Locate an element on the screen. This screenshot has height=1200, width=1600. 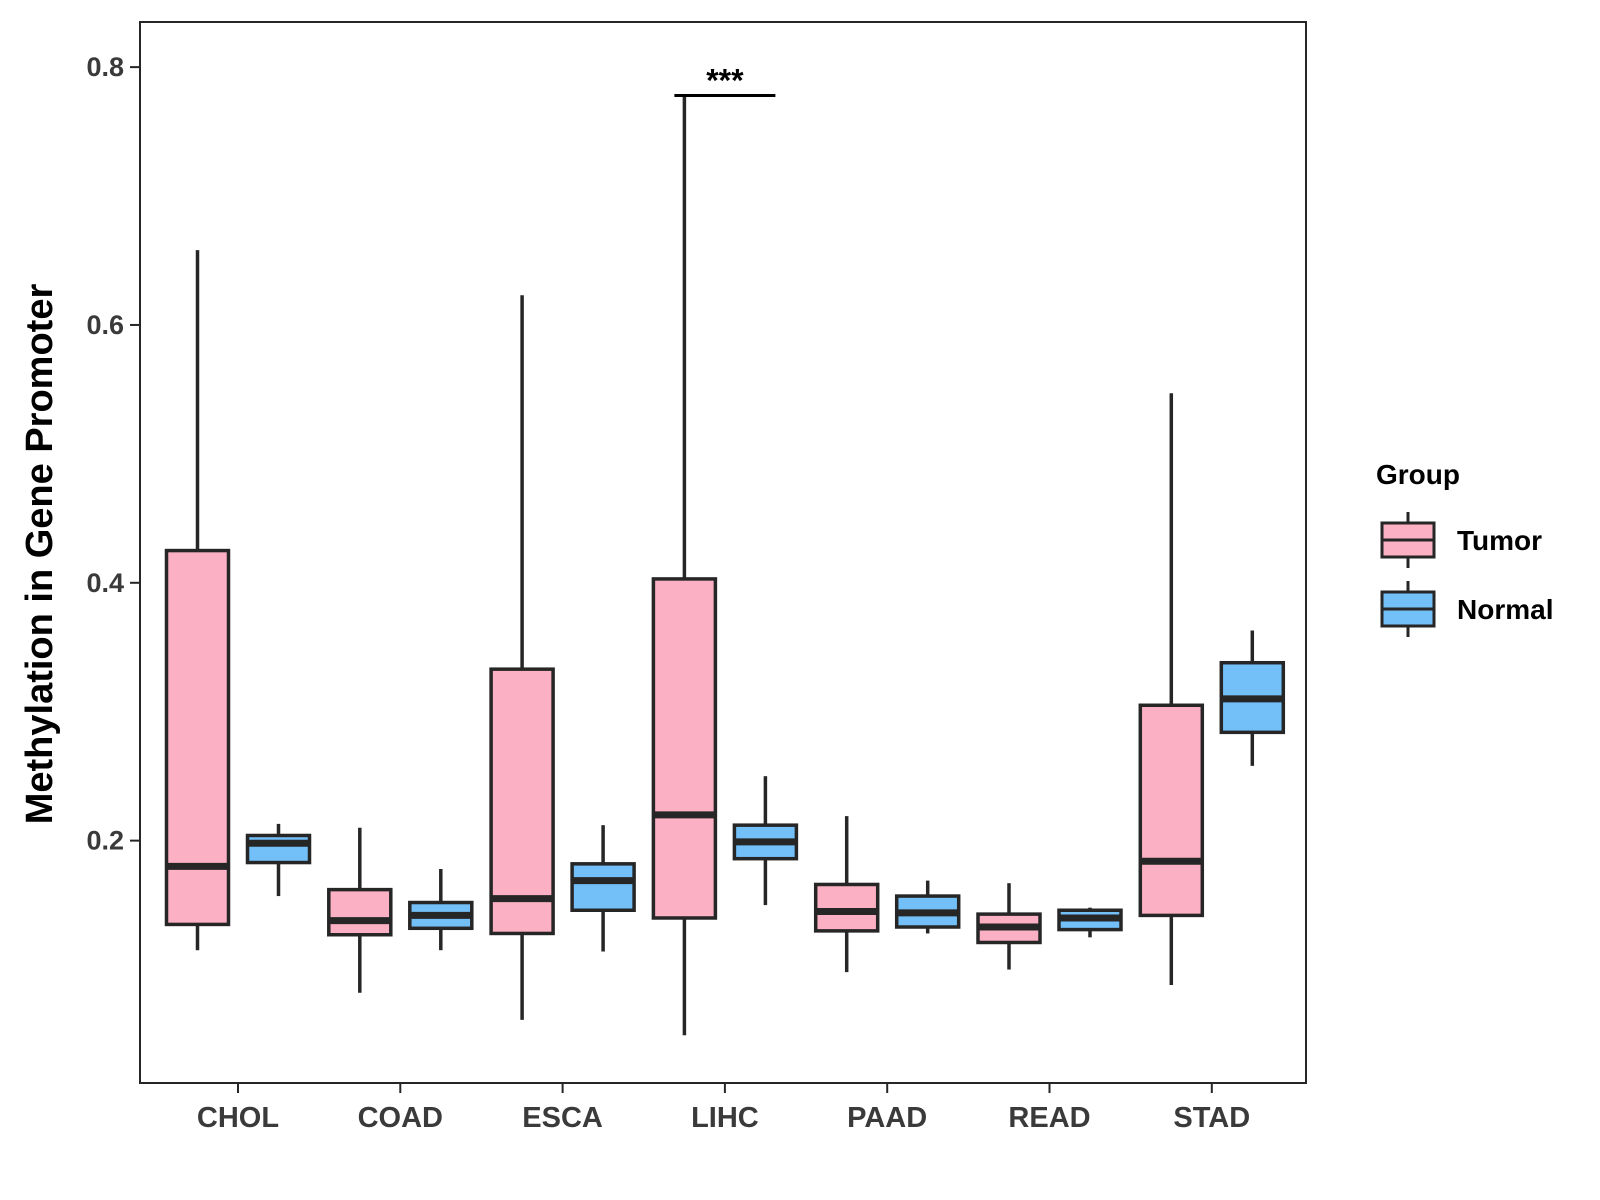
box-normal-stad is located at coordinates (1252, 698).